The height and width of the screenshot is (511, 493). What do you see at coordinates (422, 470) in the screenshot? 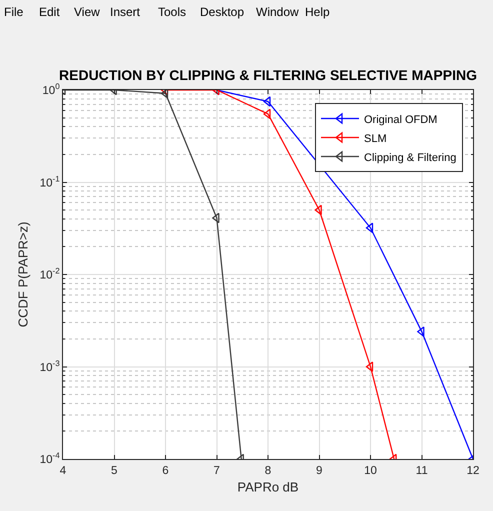
I see `x-tick-label: 11` at bounding box center [422, 470].